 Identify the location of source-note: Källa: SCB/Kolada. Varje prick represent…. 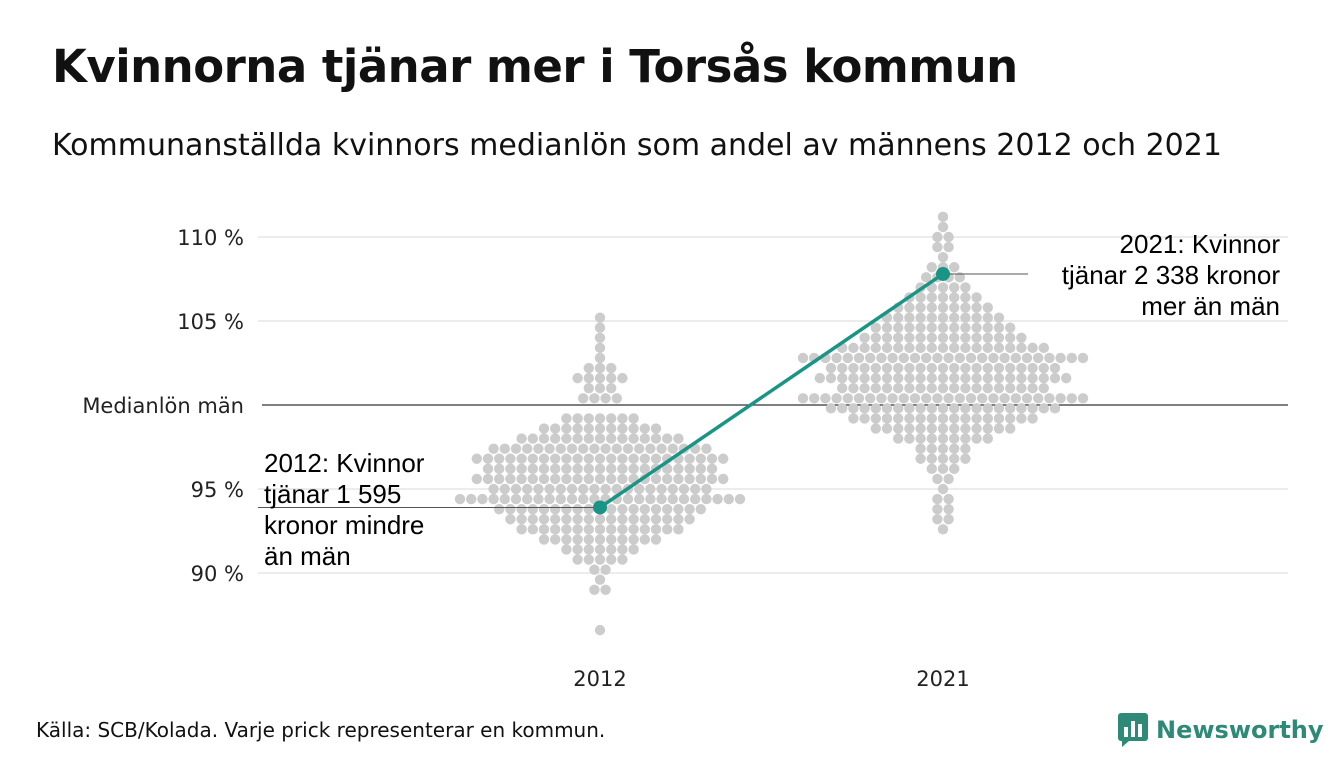
(321, 730).